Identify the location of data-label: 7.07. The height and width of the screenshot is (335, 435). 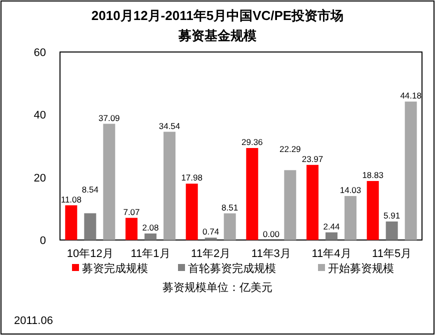
(131, 211).